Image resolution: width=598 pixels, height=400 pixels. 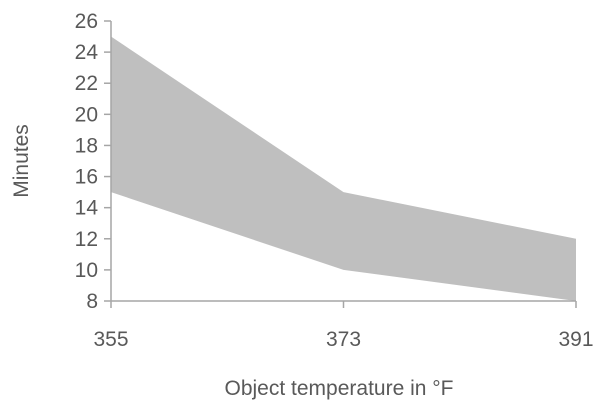 What do you see at coordinates (86, 270) in the screenshot?
I see `y-tick-label-10: 10` at bounding box center [86, 270].